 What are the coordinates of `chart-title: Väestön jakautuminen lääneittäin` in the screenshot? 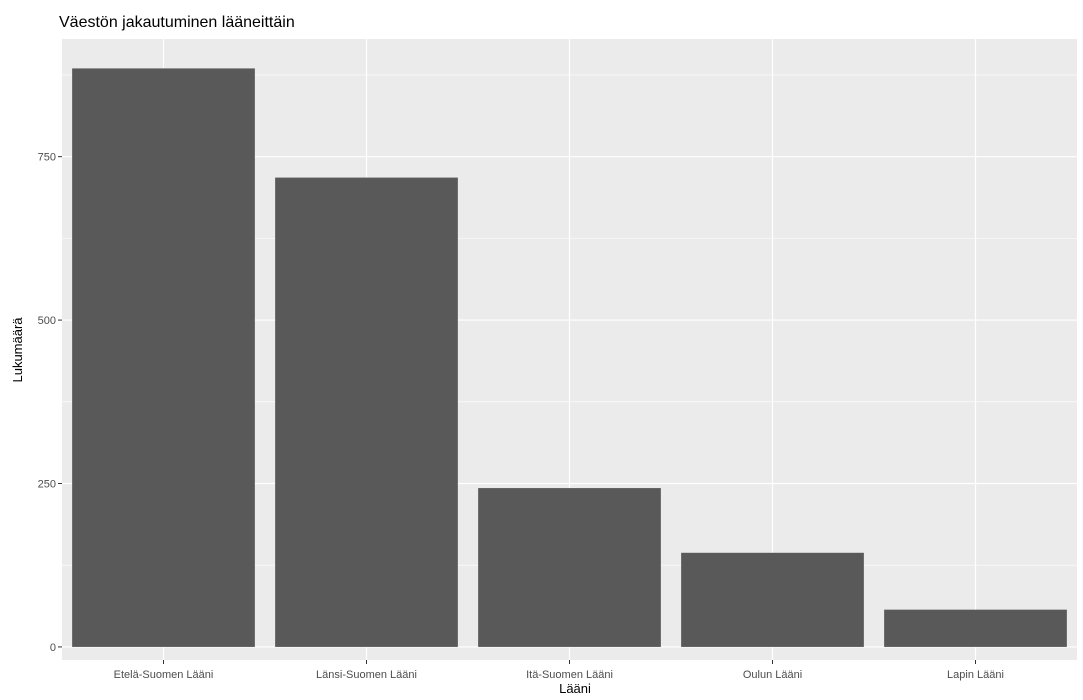 It's located at (177, 22).